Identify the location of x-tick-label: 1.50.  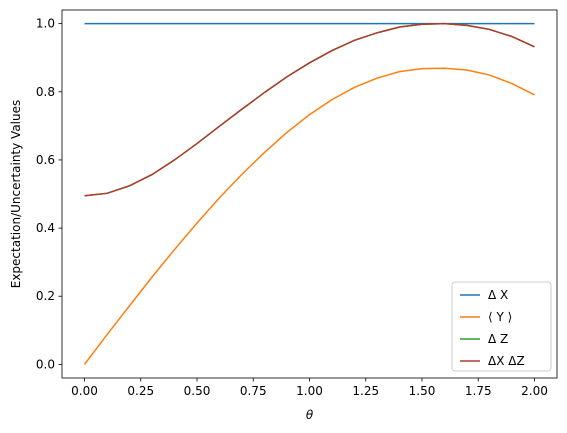
(422, 391).